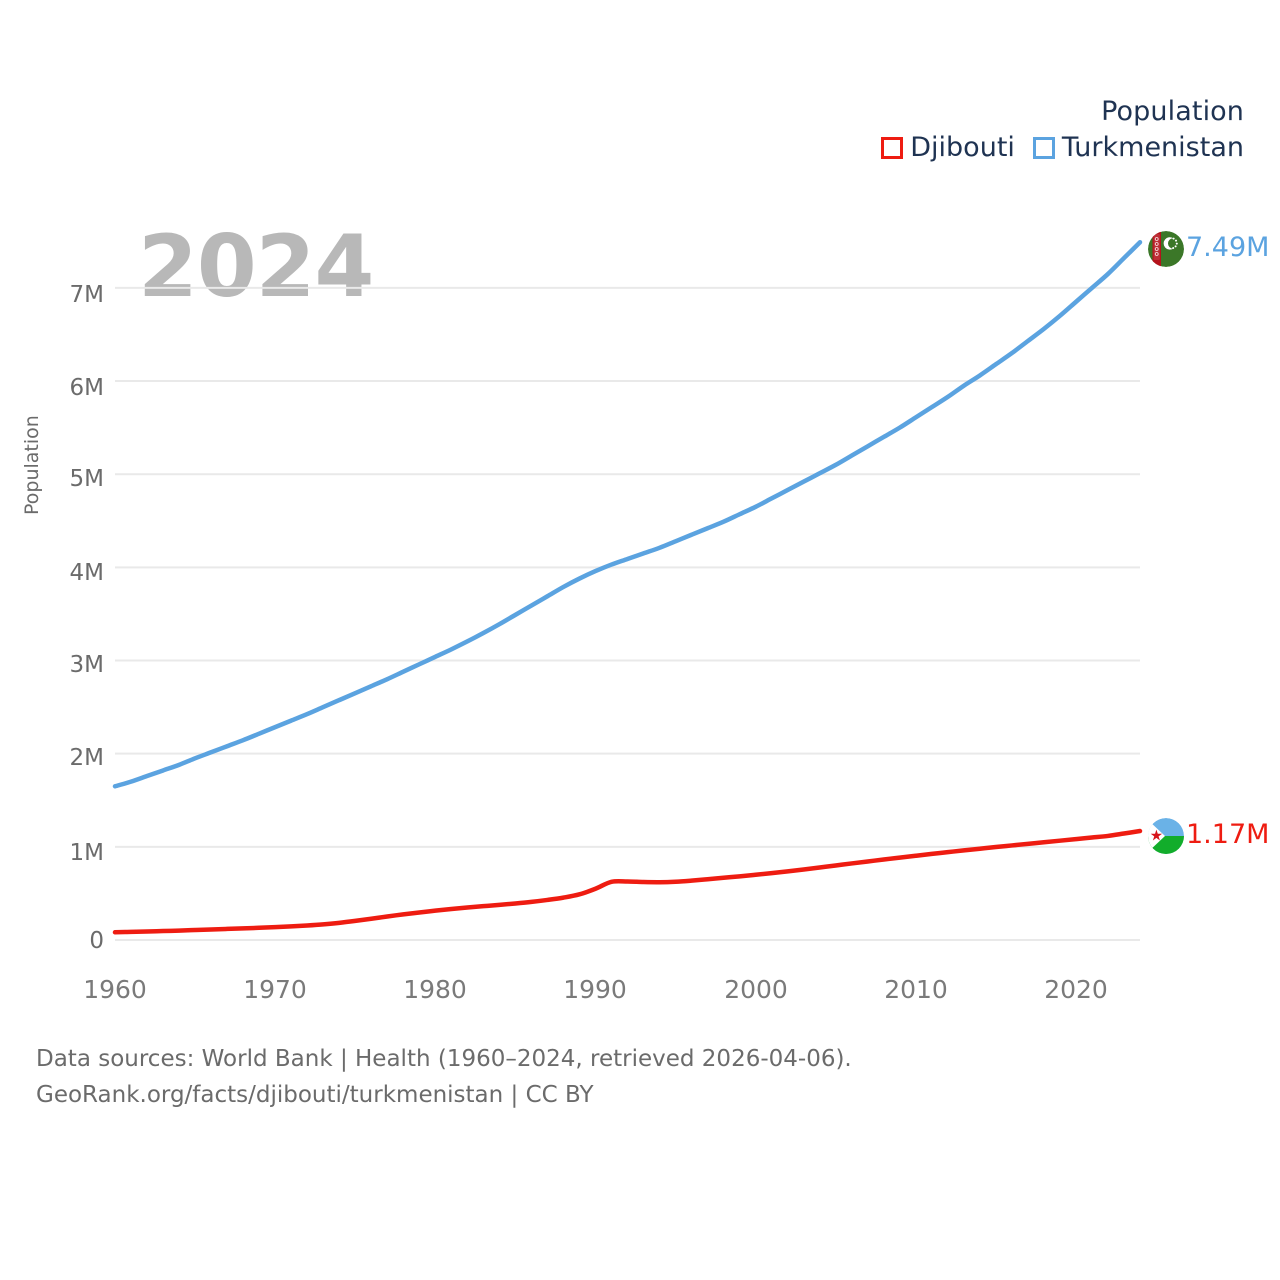  What do you see at coordinates (1166, 249) in the screenshot?
I see `turkmenistan-flag-icon` at bounding box center [1166, 249].